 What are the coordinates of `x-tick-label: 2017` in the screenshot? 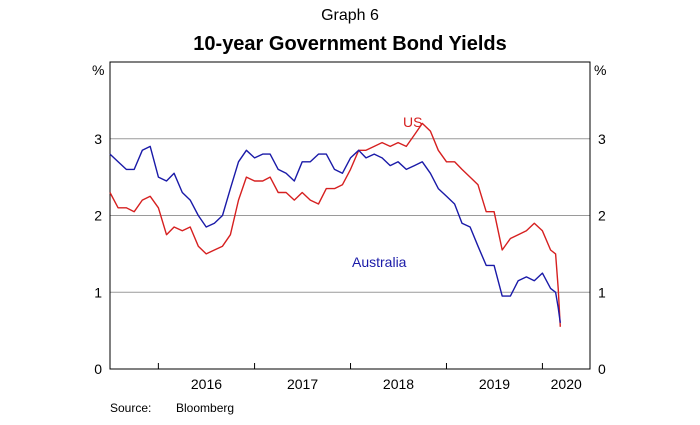 It's located at (302, 384).